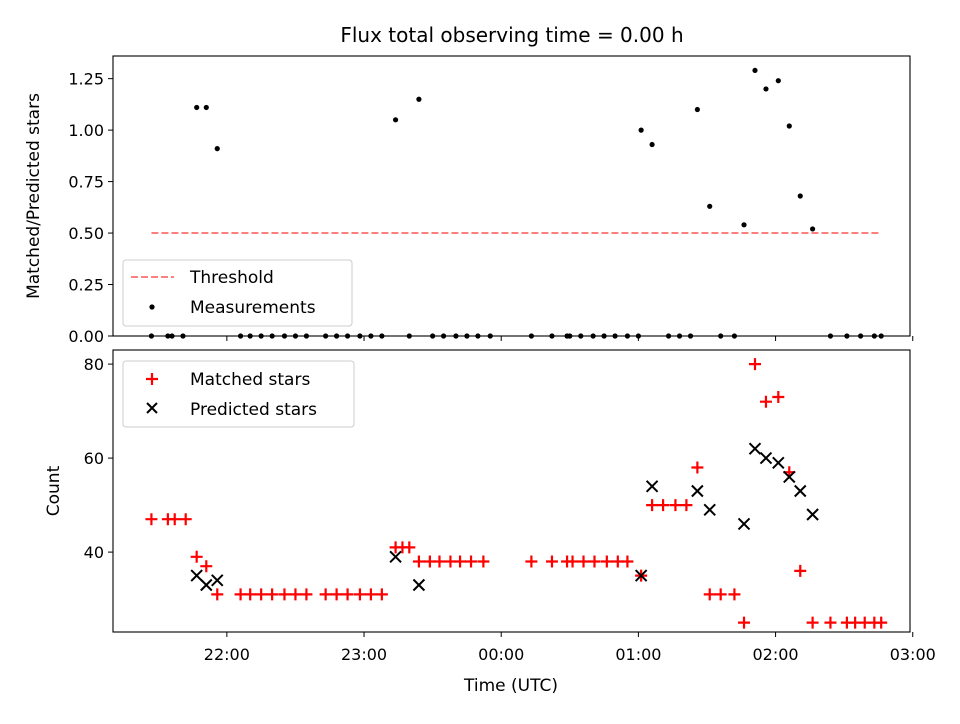 The height and width of the screenshot is (724, 960). What do you see at coordinates (510, 686) in the screenshot?
I see `x-axis-label: Time (UTC)` at bounding box center [510, 686].